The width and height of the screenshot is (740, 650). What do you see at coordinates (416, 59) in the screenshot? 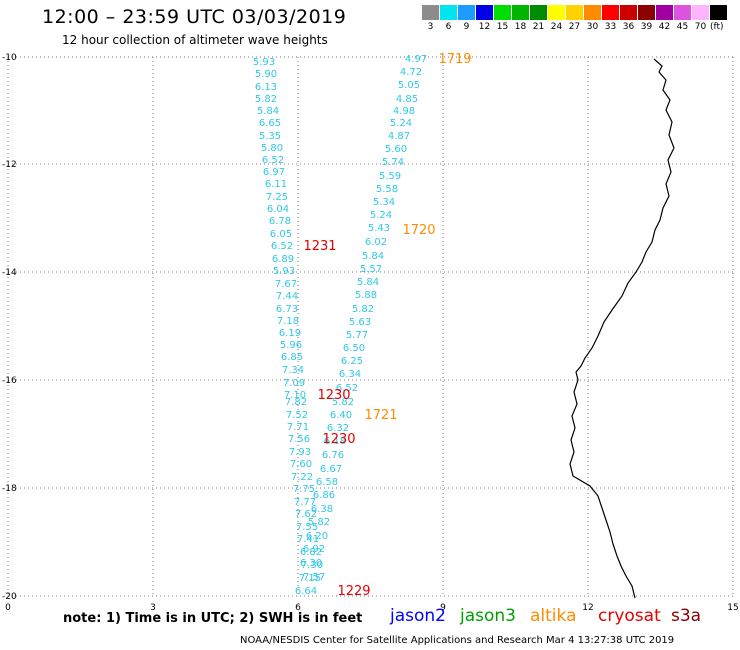
I see `wave-height-label: 4.97` at bounding box center [416, 59].